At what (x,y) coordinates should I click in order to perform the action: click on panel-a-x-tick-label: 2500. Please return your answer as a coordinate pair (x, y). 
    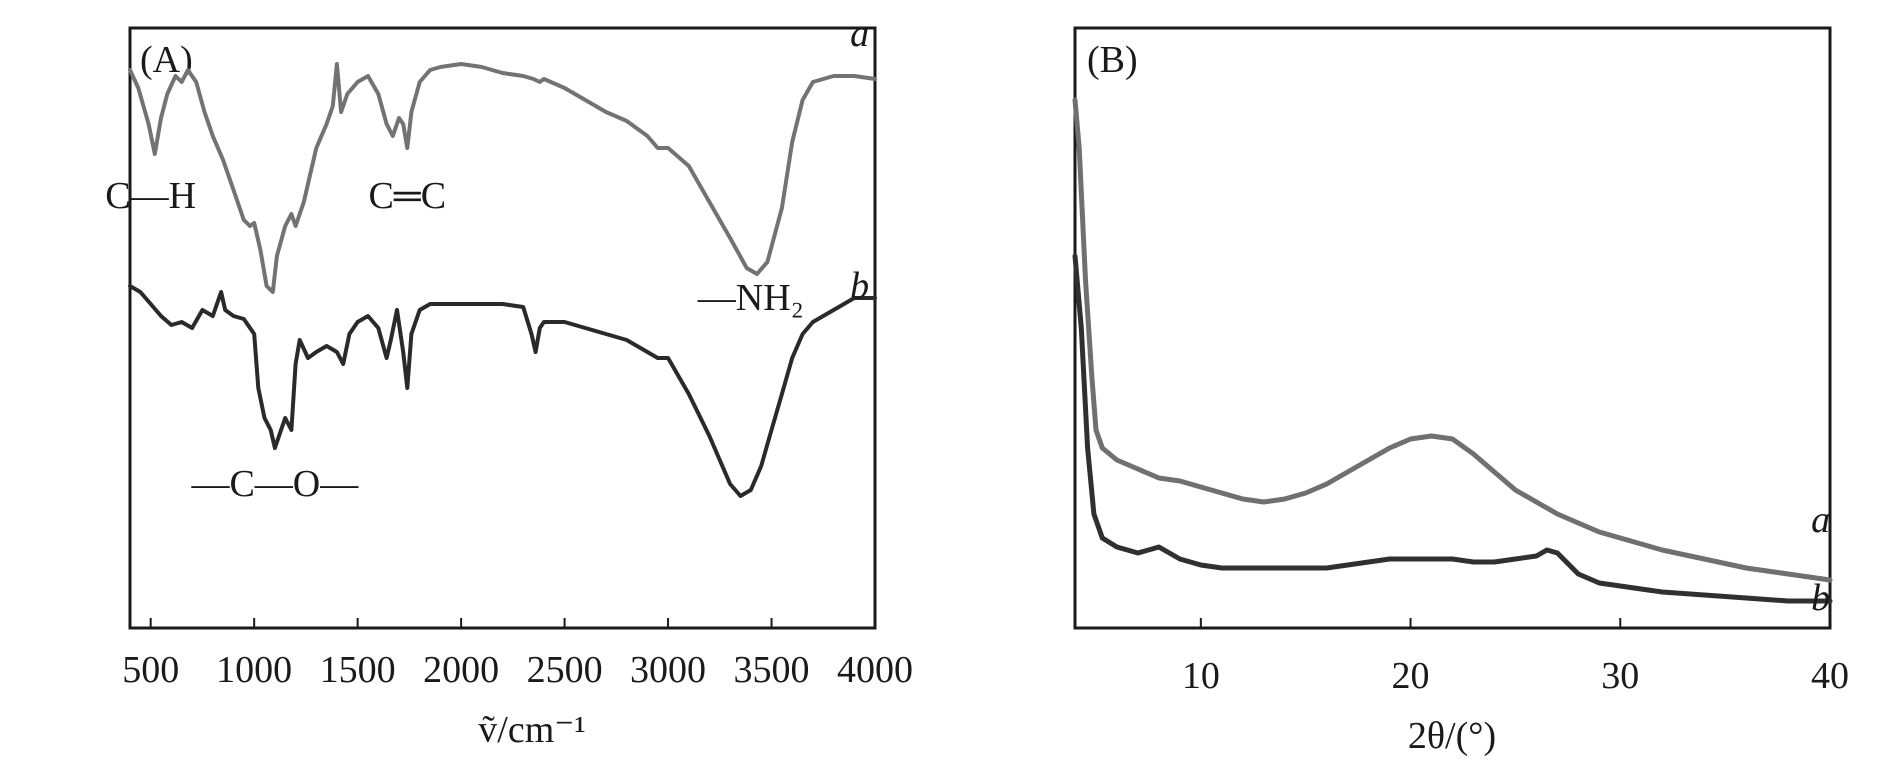
    Looking at the image, I should click on (565, 670).